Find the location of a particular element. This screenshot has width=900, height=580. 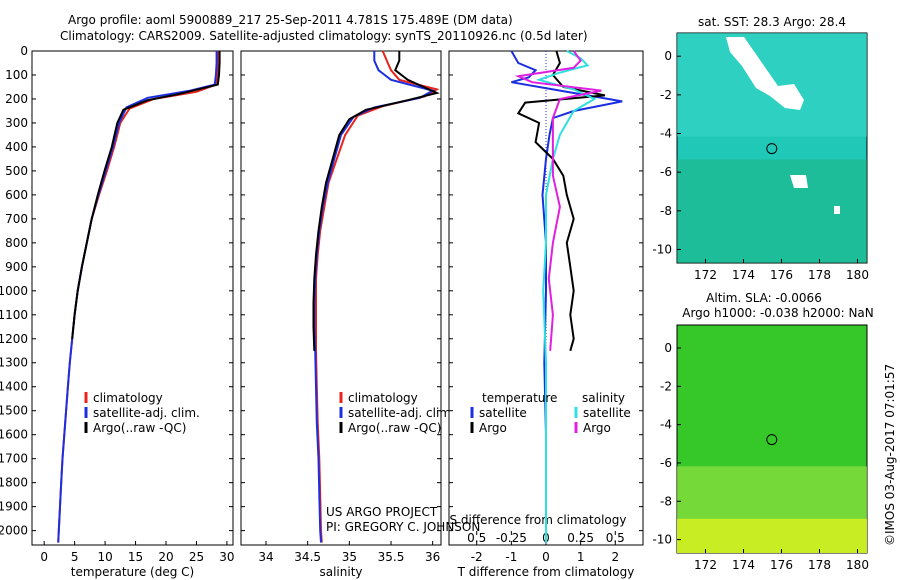

depth-tick-label: 900 is located at coordinates (16, 267).